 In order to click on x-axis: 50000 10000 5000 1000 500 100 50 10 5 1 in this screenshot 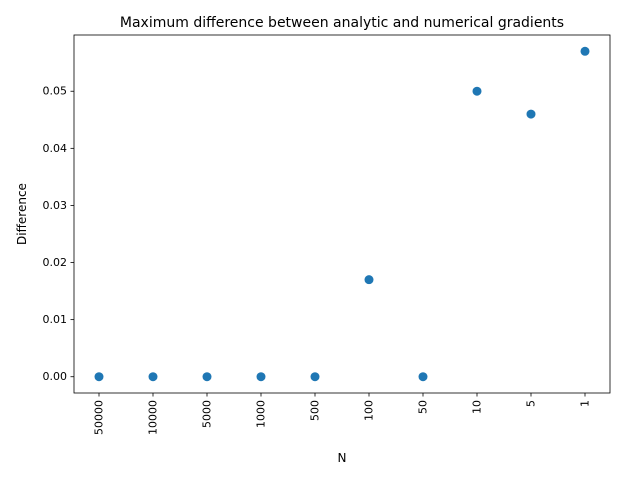, I will do `click(342, 414)`.